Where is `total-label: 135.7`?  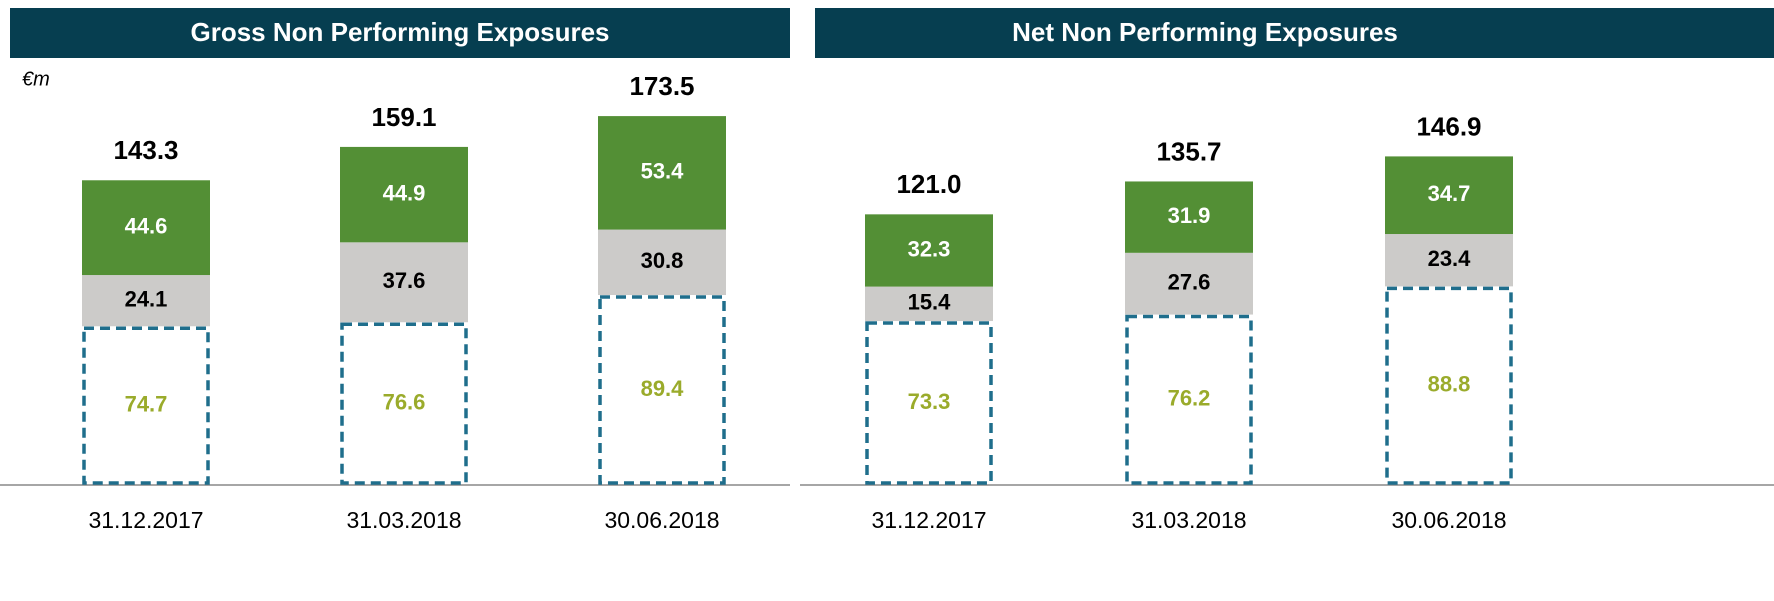 total-label: 135.7 is located at coordinates (1188, 151).